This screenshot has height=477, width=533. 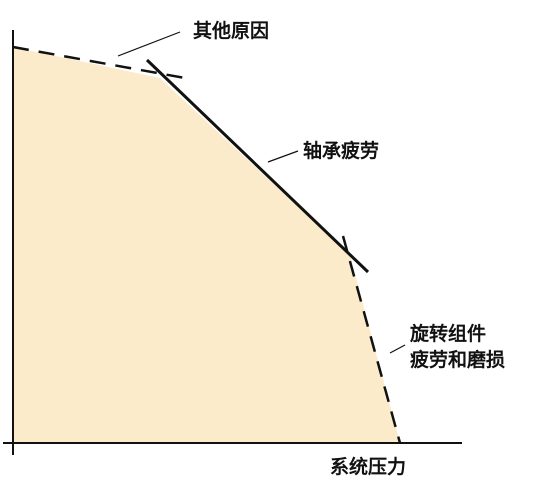 What do you see at coordinates (231, 30) in the screenshot?
I see `other-causes-label: 其他原因` at bounding box center [231, 30].